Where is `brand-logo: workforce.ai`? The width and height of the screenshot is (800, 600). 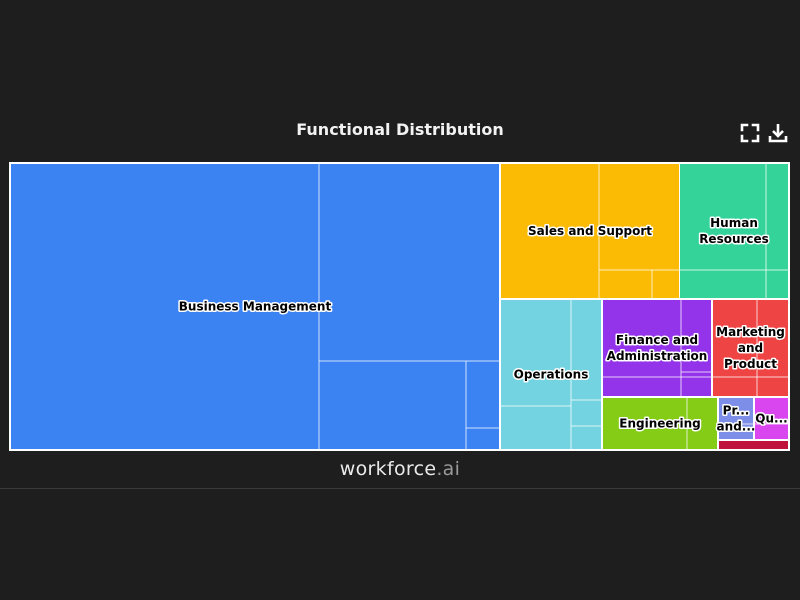
brand-logo: workforce.ai is located at coordinates (400, 469).